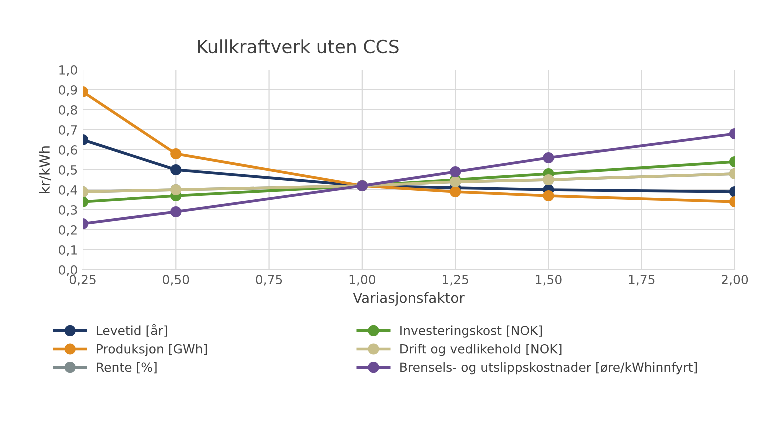 This screenshot has width=758, height=427. Describe the element at coordinates (132, 330) in the screenshot. I see `legend-label: Levetid [år]` at that location.